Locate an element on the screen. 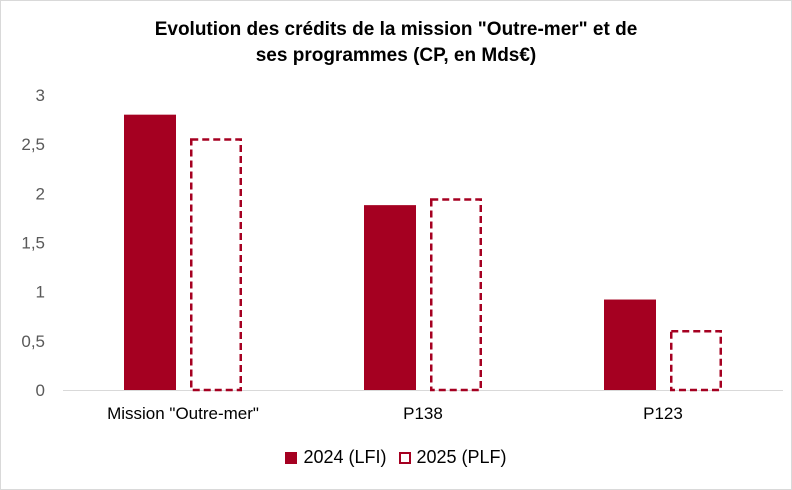 This screenshot has height=490, width=792. legend-label-2025: 2025 (PLF) is located at coordinates (461, 457).